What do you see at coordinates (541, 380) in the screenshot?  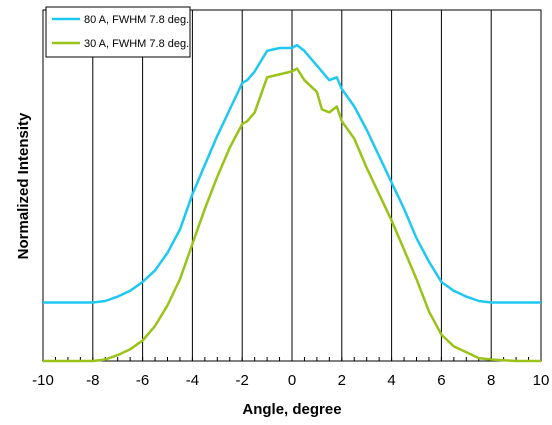 I see `x-tick-label: 10` at bounding box center [541, 380].